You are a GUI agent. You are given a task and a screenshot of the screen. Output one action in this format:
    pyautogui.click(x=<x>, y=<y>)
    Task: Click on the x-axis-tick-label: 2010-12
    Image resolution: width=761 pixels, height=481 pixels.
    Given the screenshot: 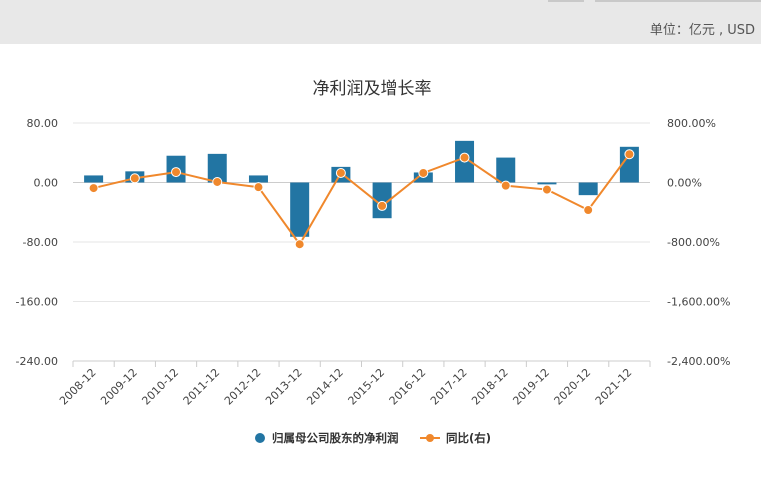 What is the action you would take?
    pyautogui.click(x=160, y=387)
    